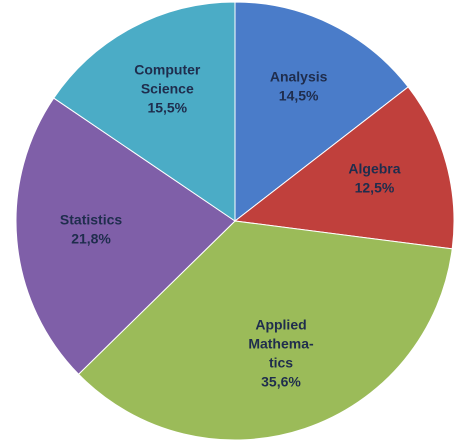 This screenshot has height=443, width=455. What do you see at coordinates (281, 382) in the screenshot?
I see `value-label: 35,6%` at bounding box center [281, 382].